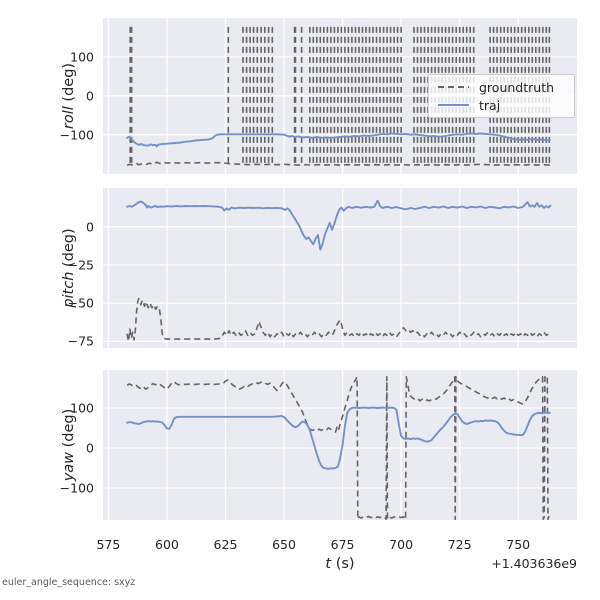 The height and width of the screenshot is (600, 600). I want to click on yaw-y-tick-label: 0, so click(90, 448).